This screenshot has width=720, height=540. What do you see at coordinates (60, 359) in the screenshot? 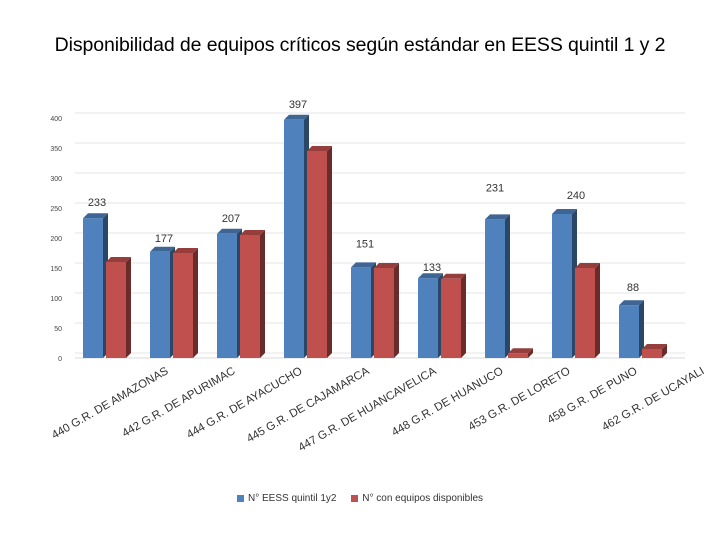
I see `y-tick-label: 0` at bounding box center [60, 359].